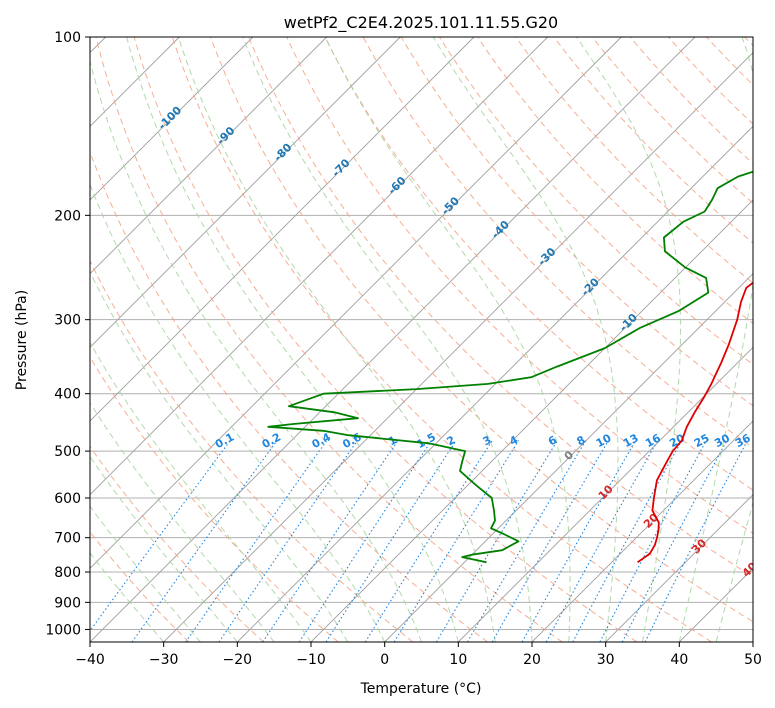  What do you see at coordinates (421, 23) in the screenshot?
I see `chart-title: wetPf2_C2E4.2025.101.11.55.G20` at bounding box center [421, 23].